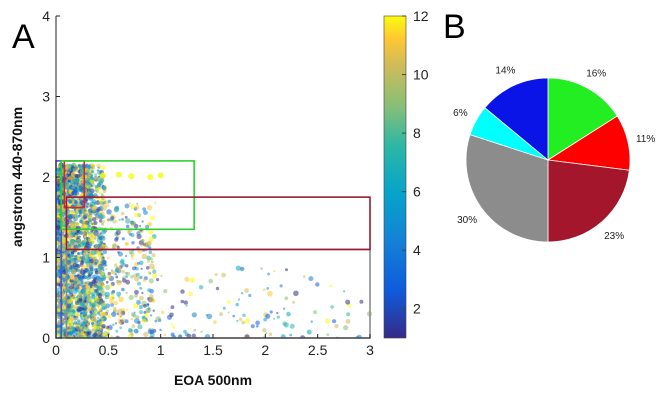 The image size is (657, 394). What do you see at coordinates (46, 177) in the screenshot?
I see `y-tick-label: 2` at bounding box center [46, 177].